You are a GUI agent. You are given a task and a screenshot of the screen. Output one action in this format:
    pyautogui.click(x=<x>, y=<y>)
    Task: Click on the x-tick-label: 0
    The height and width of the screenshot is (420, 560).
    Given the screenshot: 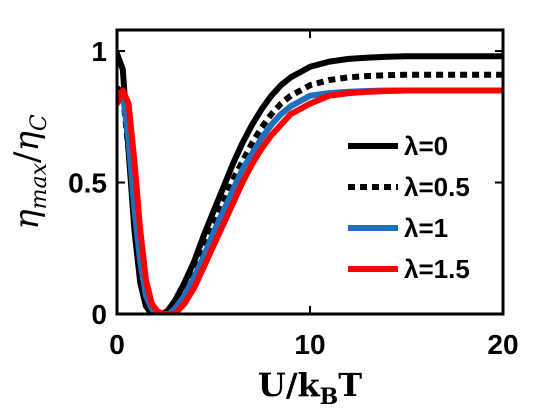 What is the action you would take?
    pyautogui.click(x=117, y=344)
    